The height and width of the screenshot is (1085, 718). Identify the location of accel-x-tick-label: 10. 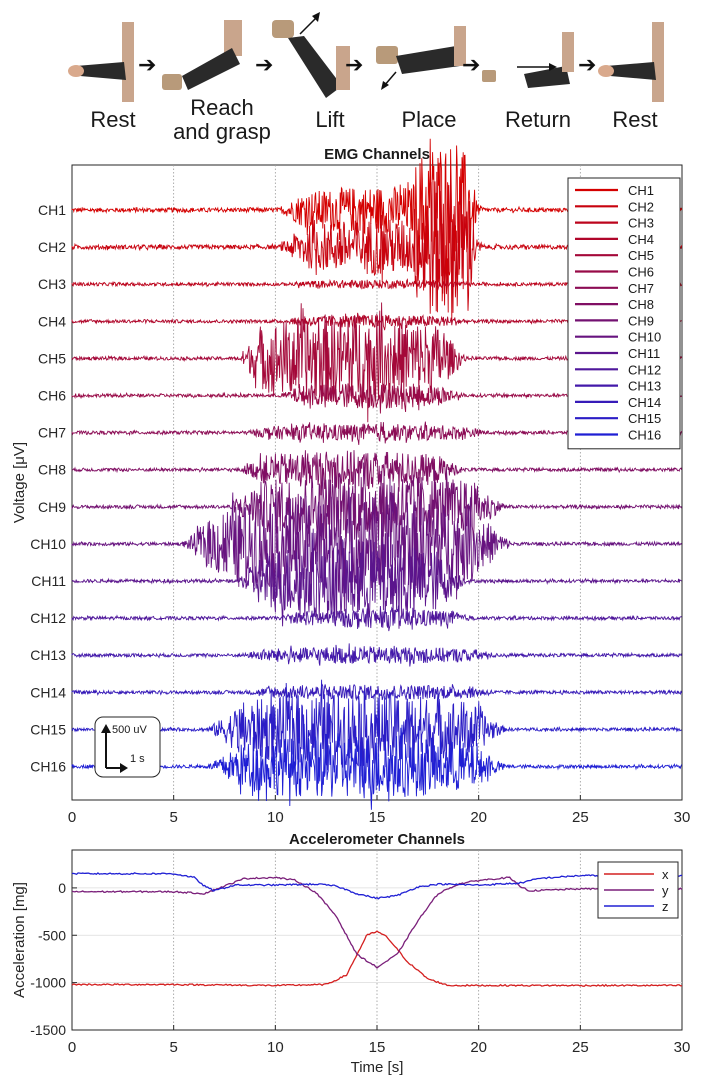
(275, 1047).